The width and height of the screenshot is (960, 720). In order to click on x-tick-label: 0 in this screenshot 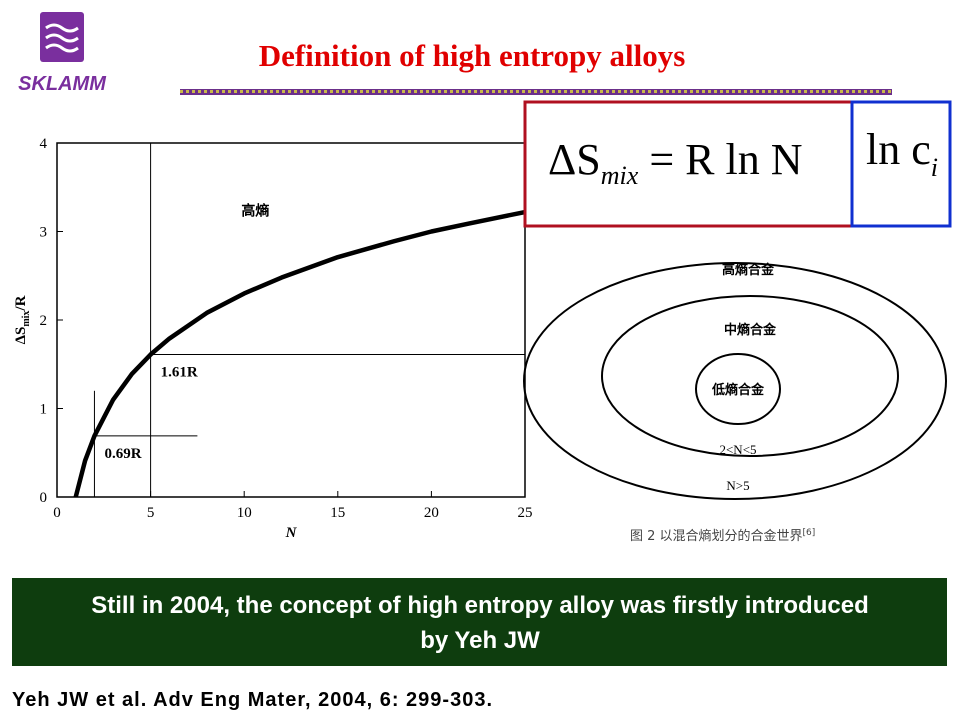, I will do `click(57, 513)`.